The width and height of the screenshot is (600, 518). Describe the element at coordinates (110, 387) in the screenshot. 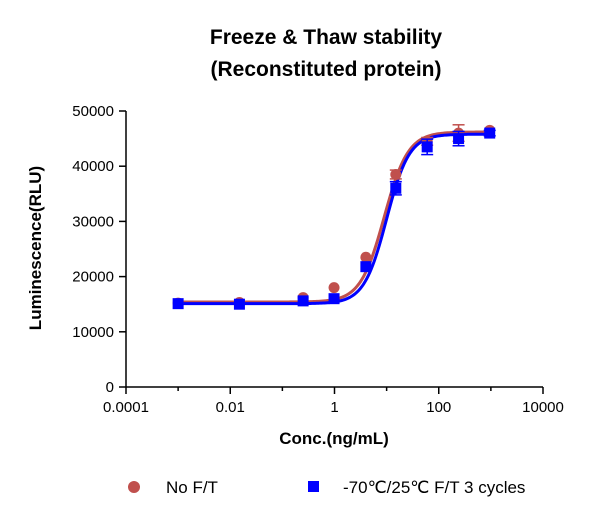

I see `y-tick-label: 0` at that location.